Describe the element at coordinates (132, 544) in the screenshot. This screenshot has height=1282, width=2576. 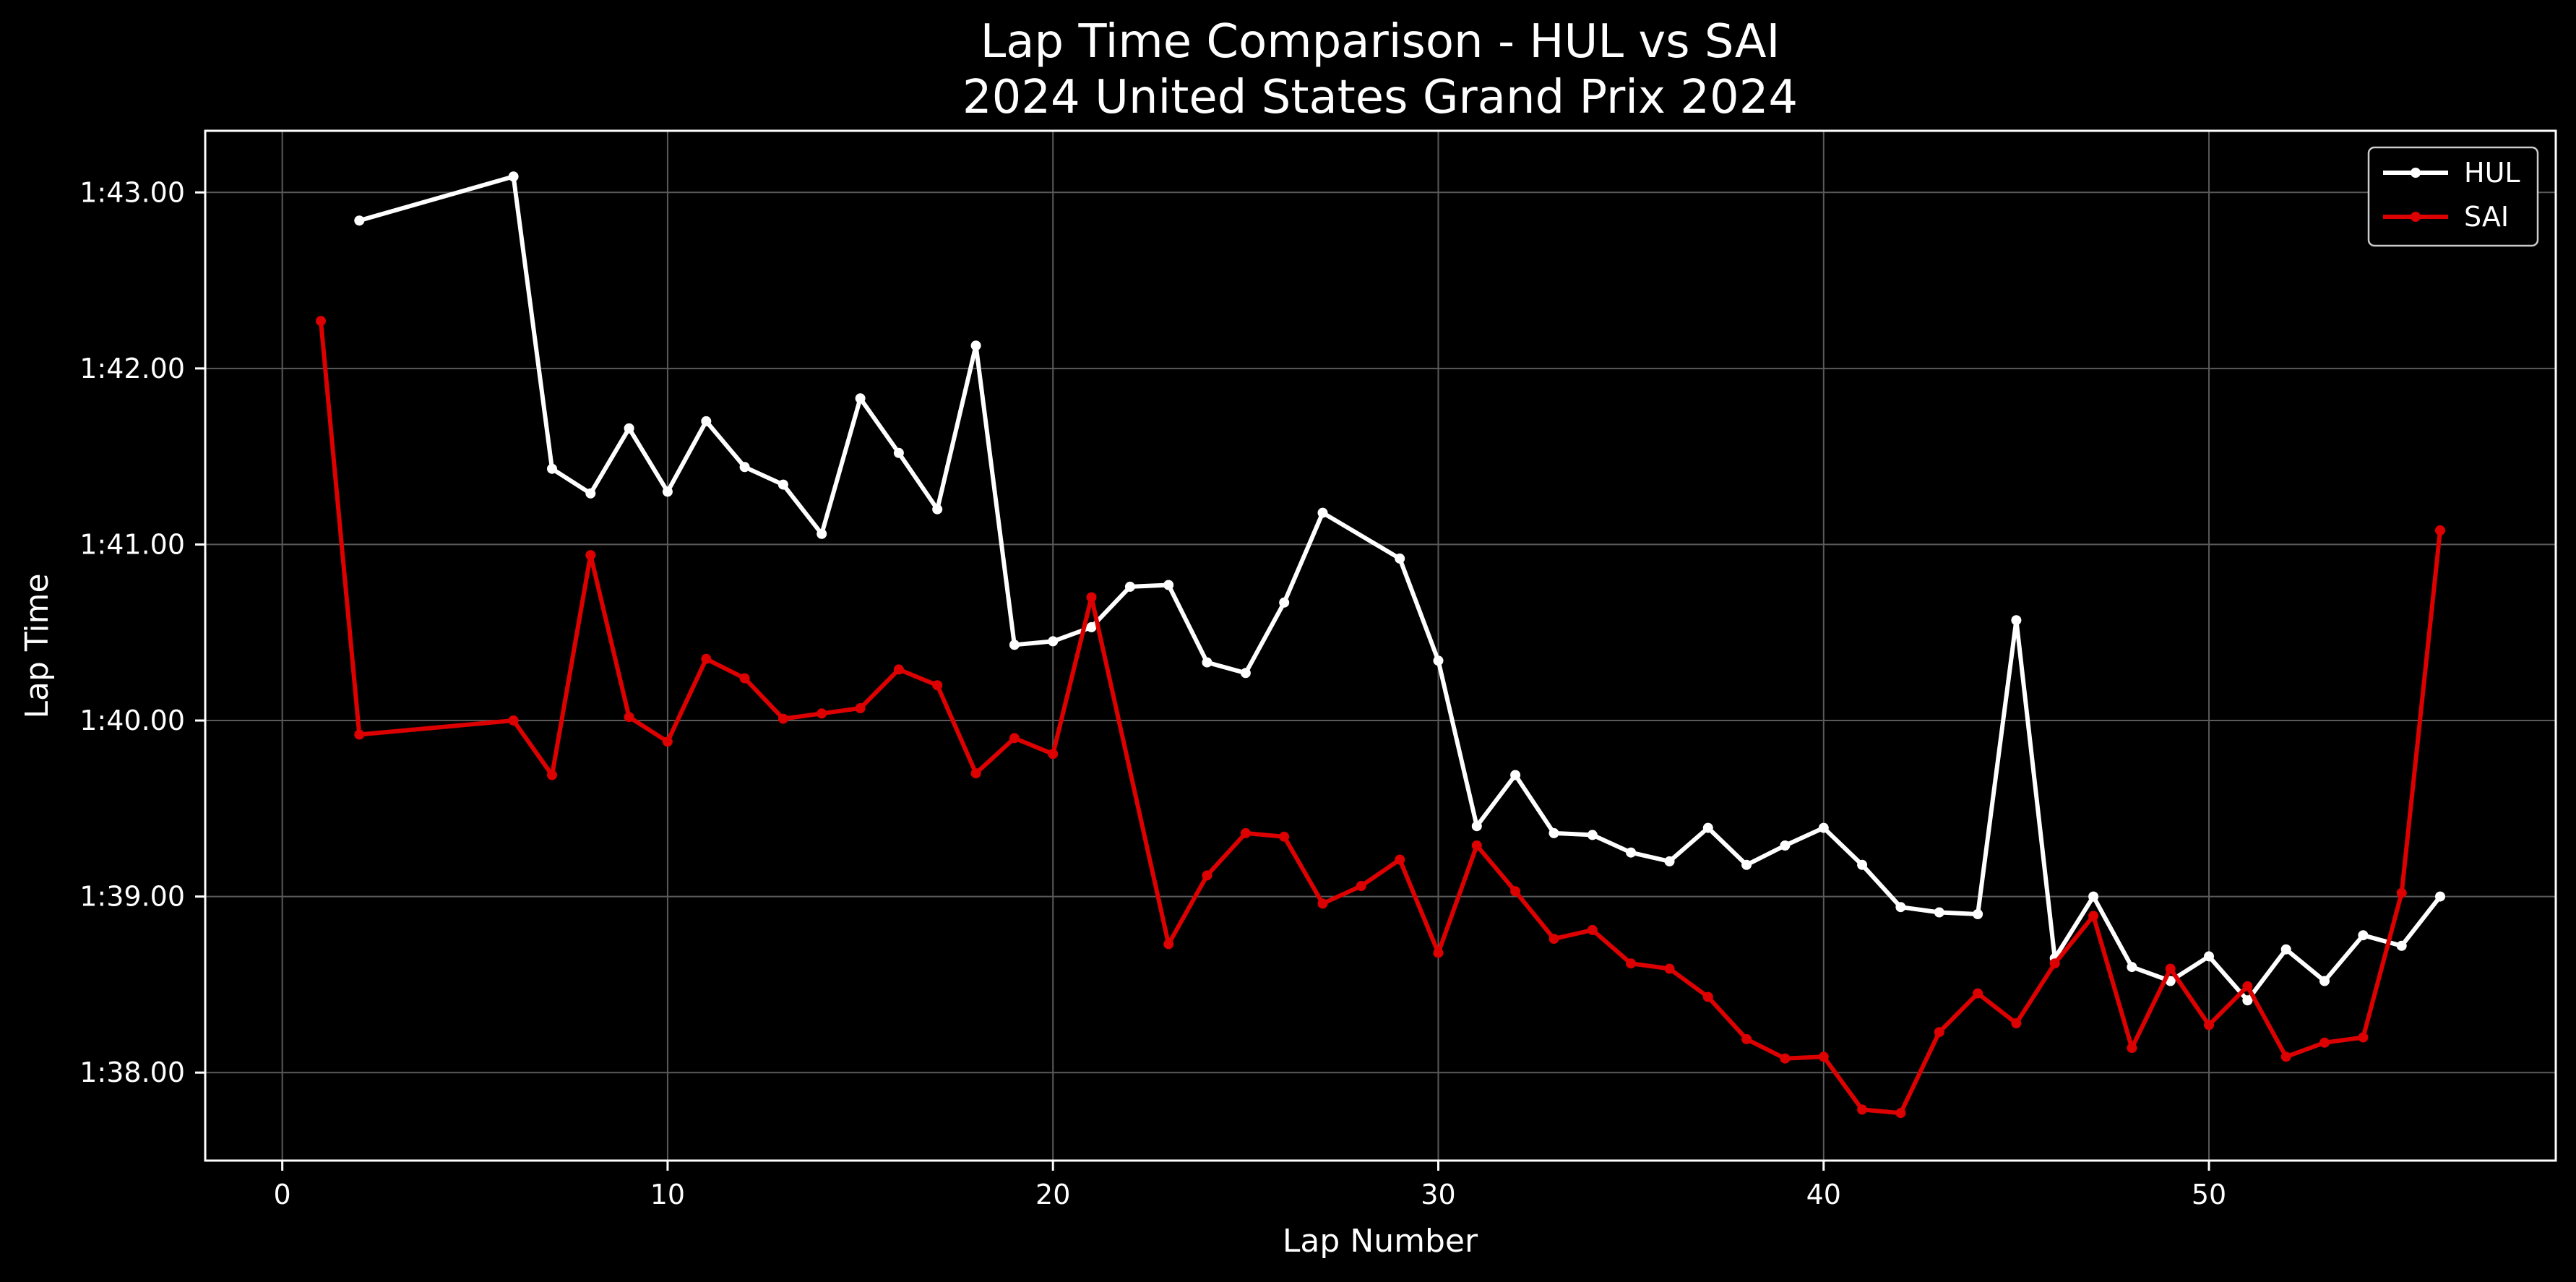
I see `y-tick-label: 1:41.00` at that location.